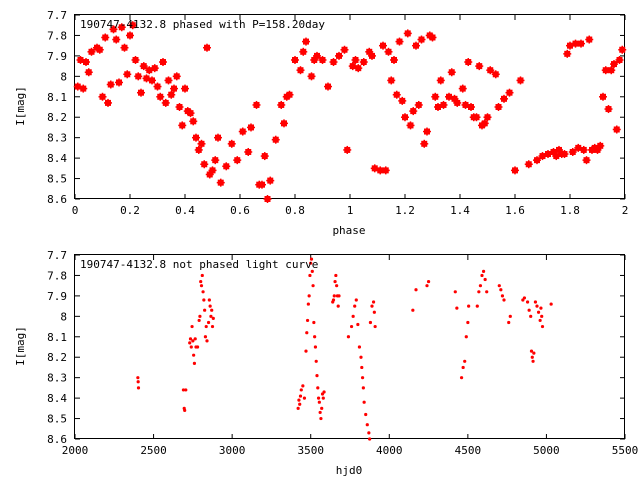 The image size is (640, 480). What do you see at coordinates (202, 24) in the screenshot?
I see `phased-plot-title: 190747-4132.8 phased with P=158.20day` at bounding box center [202, 24].